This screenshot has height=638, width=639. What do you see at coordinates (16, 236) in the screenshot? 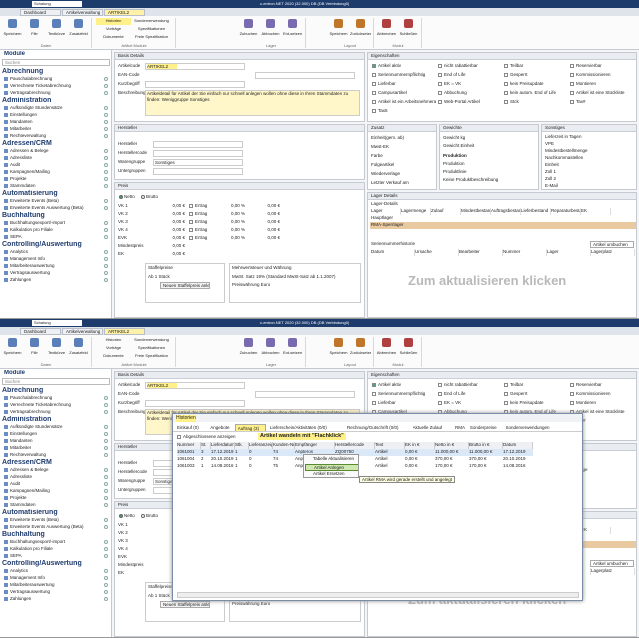
I see `sidebar-item: SEPA` at bounding box center [16, 236].